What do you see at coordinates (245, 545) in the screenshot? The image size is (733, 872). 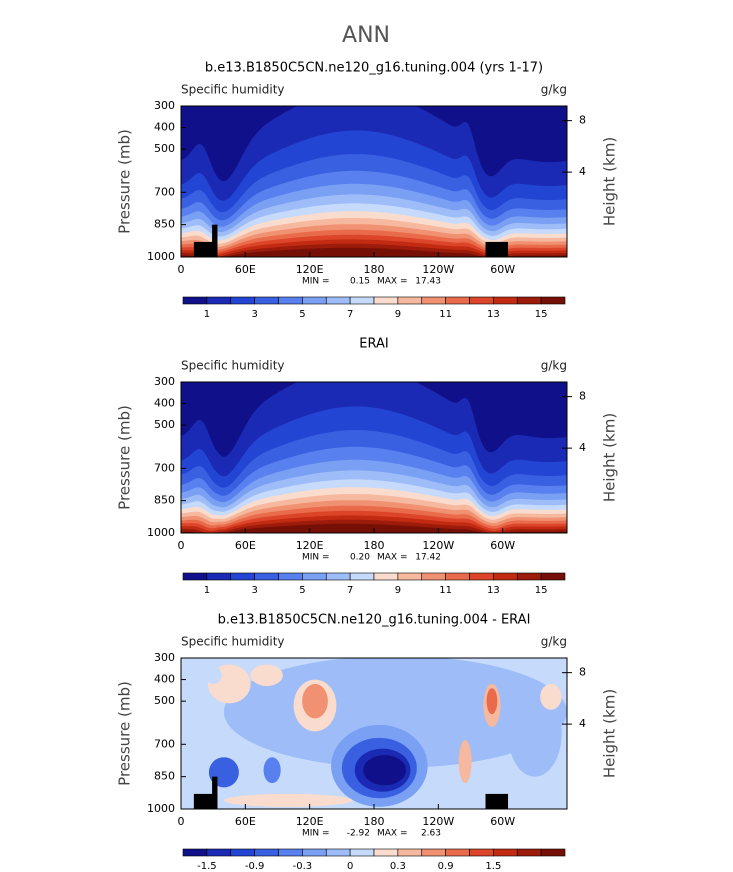 I see `x-tick-label: 60E` at bounding box center [245, 545].